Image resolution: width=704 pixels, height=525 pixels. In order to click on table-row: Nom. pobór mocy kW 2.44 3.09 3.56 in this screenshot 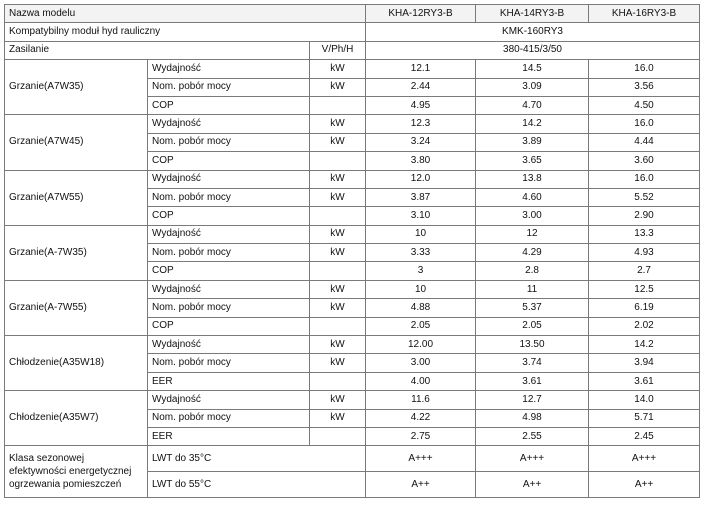, I will do `click(353, 87)`.